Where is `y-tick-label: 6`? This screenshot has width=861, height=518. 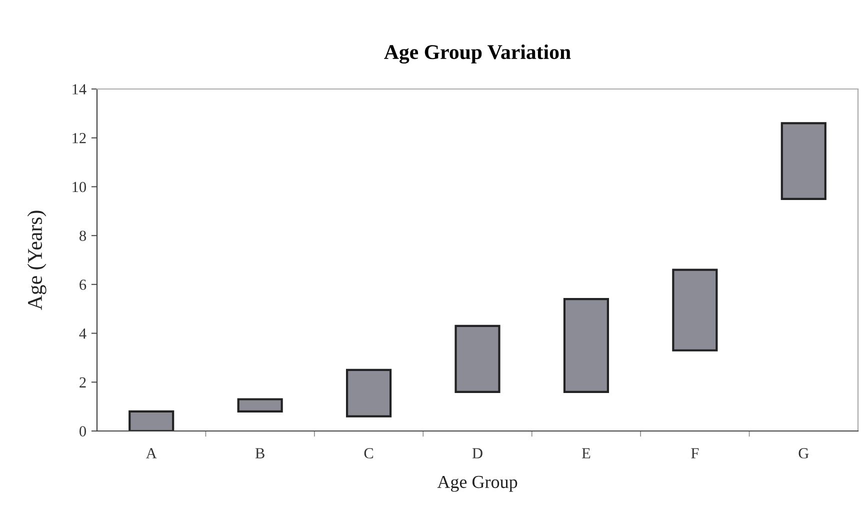 y-tick-label: 6 is located at coordinates (83, 285).